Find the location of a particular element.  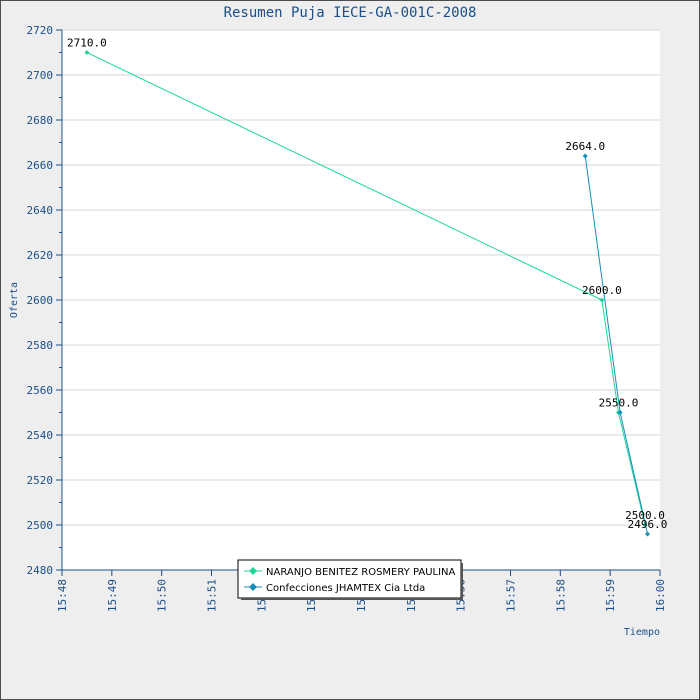

x-tick-label: 15:49 is located at coordinates (112, 595).